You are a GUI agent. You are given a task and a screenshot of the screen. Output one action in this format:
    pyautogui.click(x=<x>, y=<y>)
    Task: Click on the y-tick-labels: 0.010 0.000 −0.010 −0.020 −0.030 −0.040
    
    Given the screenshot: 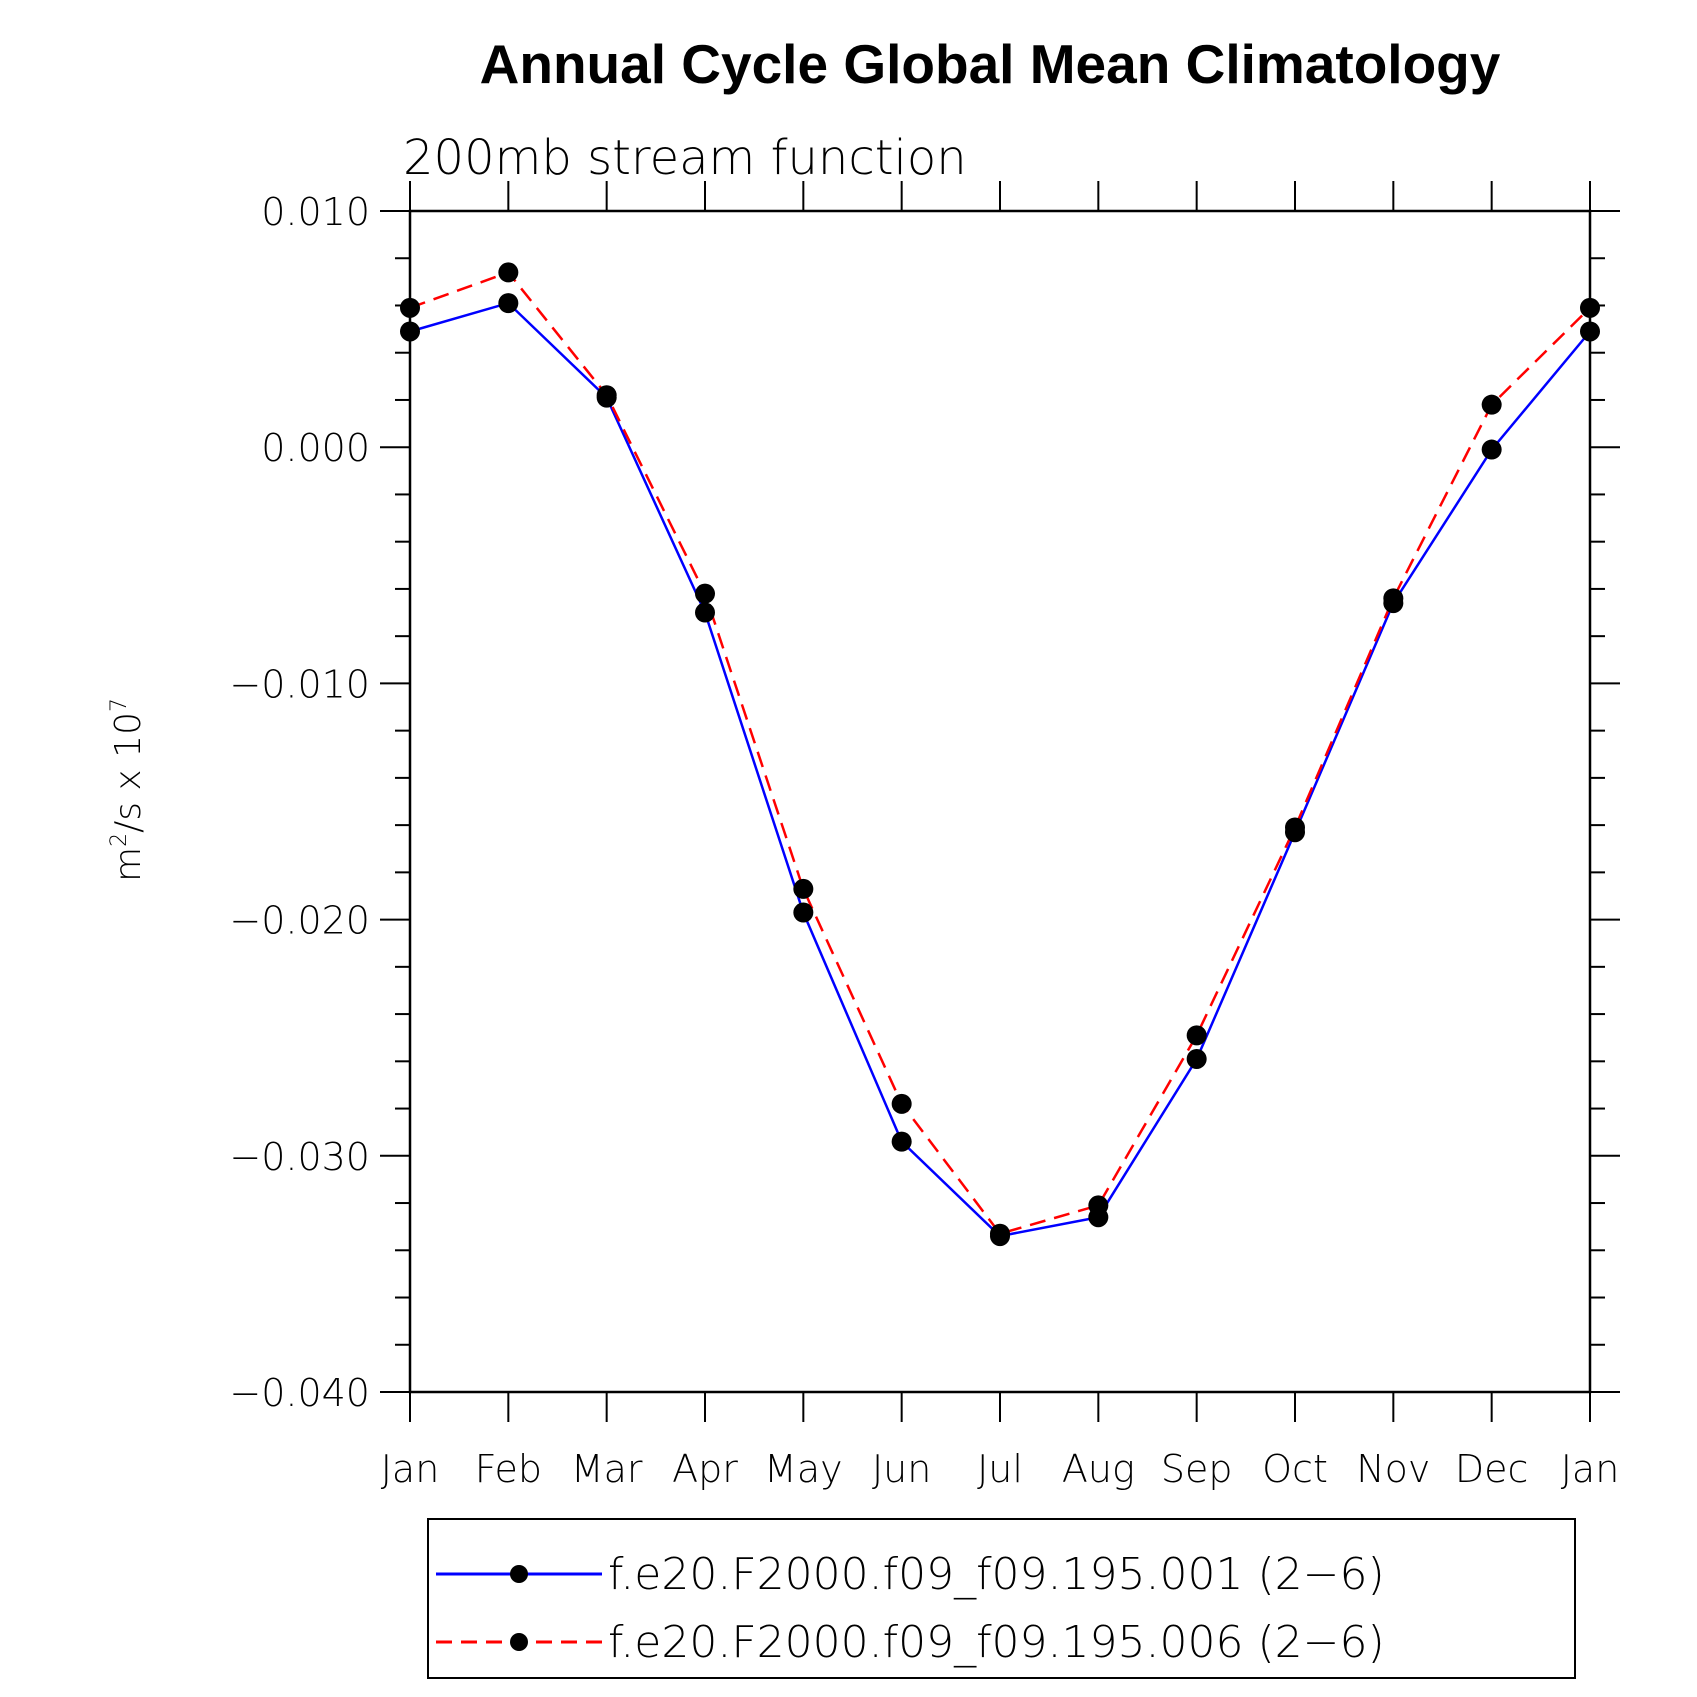 What is the action you would take?
    pyautogui.click(x=299, y=802)
    